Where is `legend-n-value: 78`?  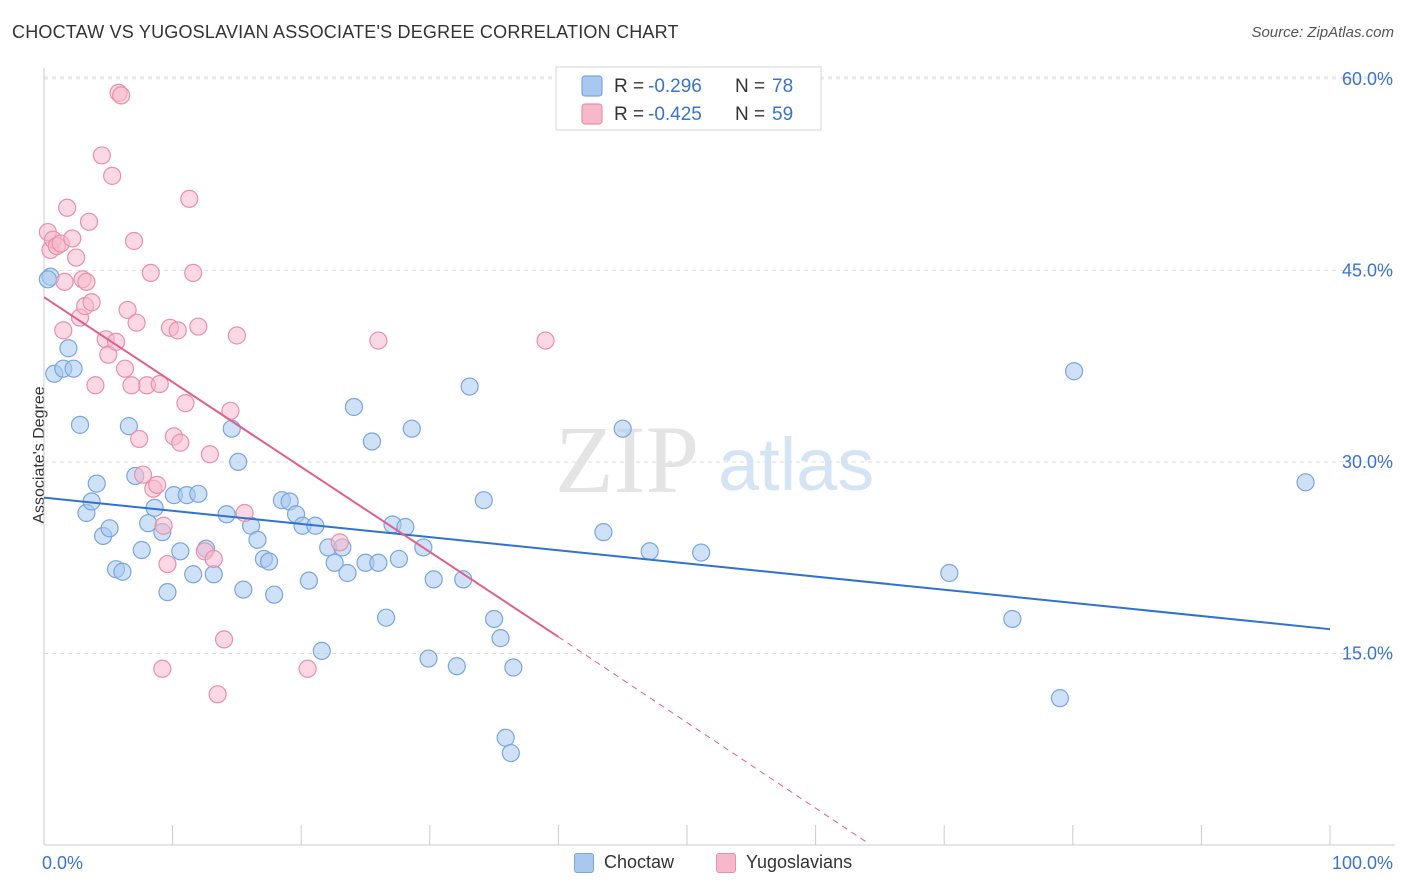 legend-n-value: 78 is located at coordinates (782, 86).